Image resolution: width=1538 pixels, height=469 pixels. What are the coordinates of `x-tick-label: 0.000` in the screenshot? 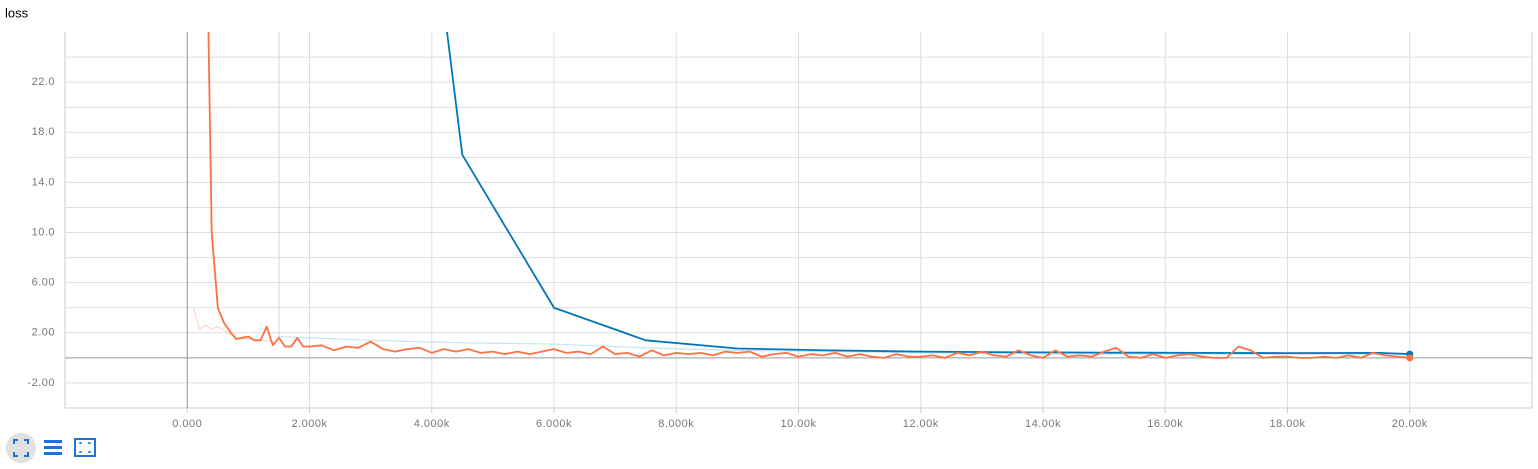 It's located at (187, 424).